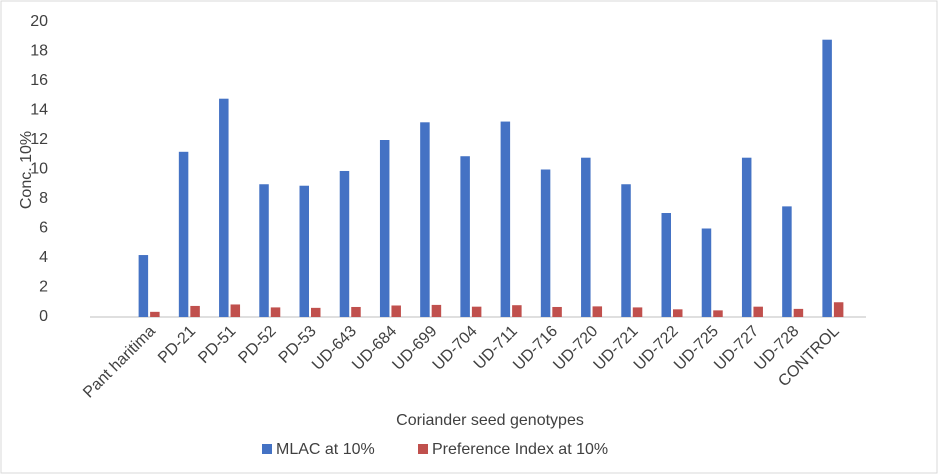 The width and height of the screenshot is (939, 475). Describe the element at coordinates (43, 316) in the screenshot. I see `y-tick-label: 0` at that location.